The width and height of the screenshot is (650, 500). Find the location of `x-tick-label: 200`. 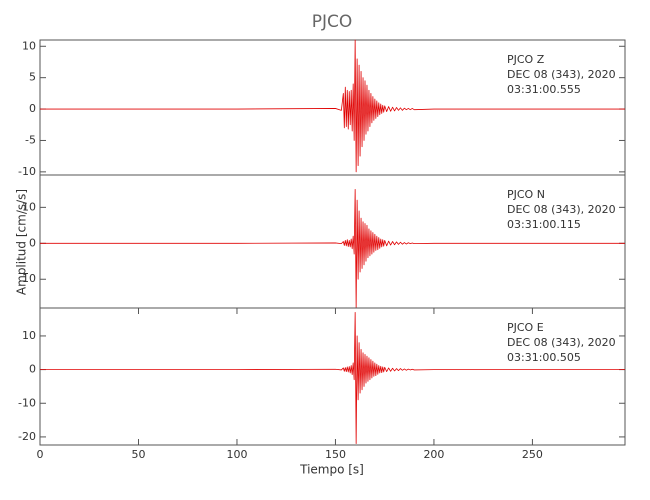

x-tick-label: 200 is located at coordinates (433, 454).